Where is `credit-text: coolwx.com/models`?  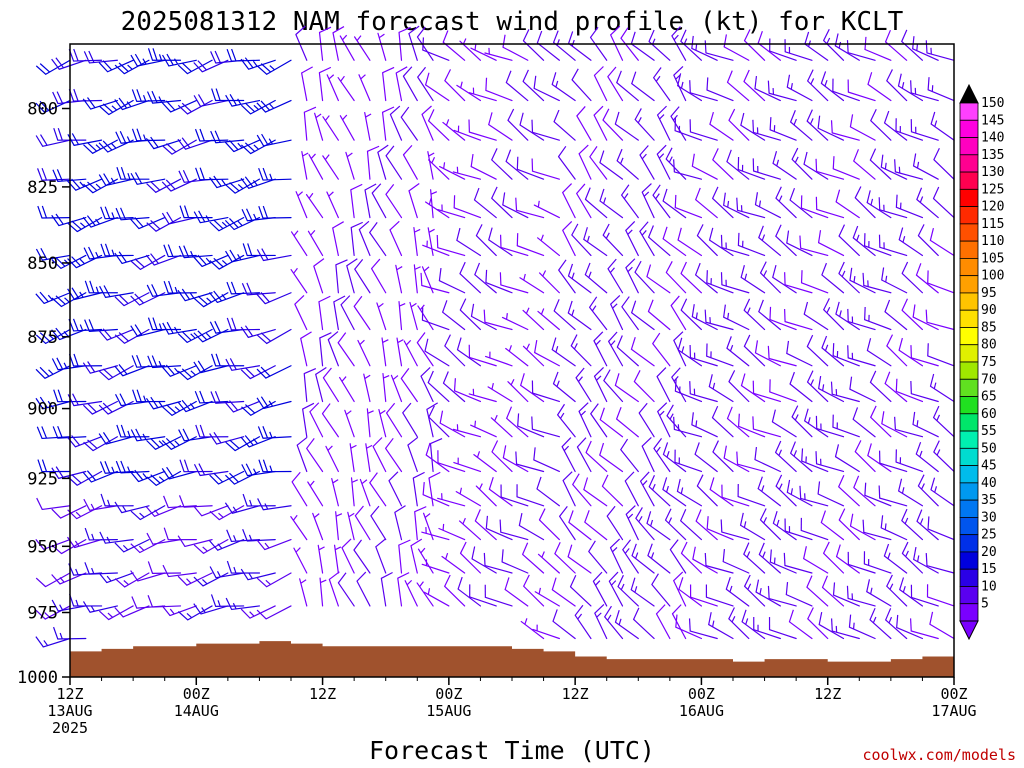 credit-text: coolwx.com/models is located at coordinates (939, 755).